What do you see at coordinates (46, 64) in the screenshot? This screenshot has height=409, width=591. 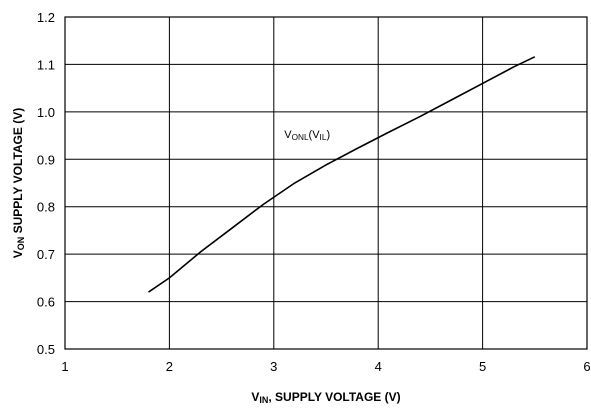 I see `y-tick-label: 1.1` at bounding box center [46, 64].